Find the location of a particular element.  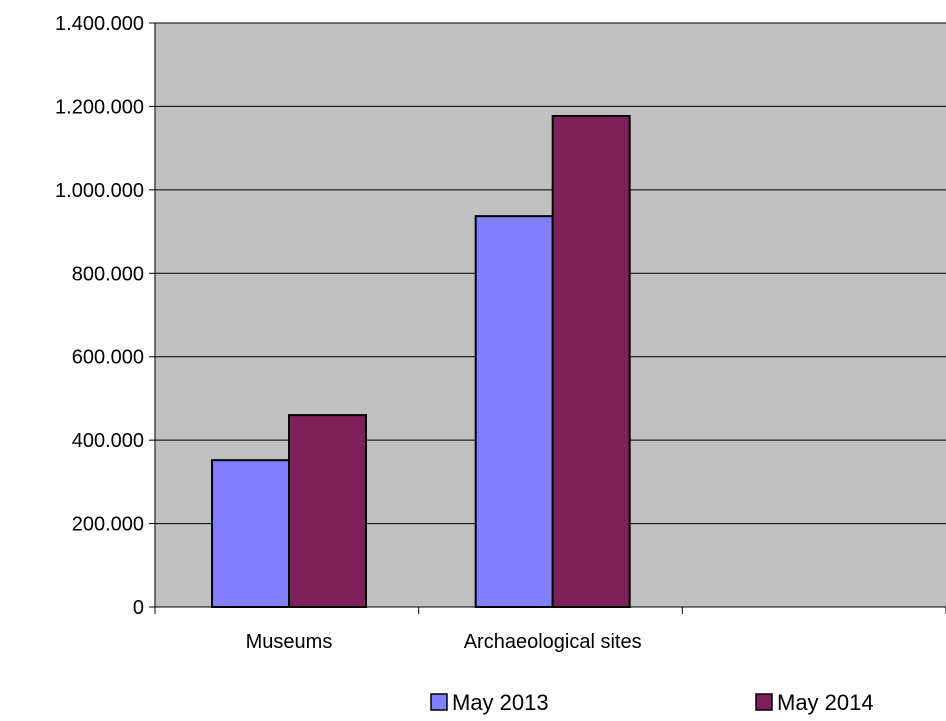

y-tick-label: 1.200.000 is located at coordinates (99, 107).